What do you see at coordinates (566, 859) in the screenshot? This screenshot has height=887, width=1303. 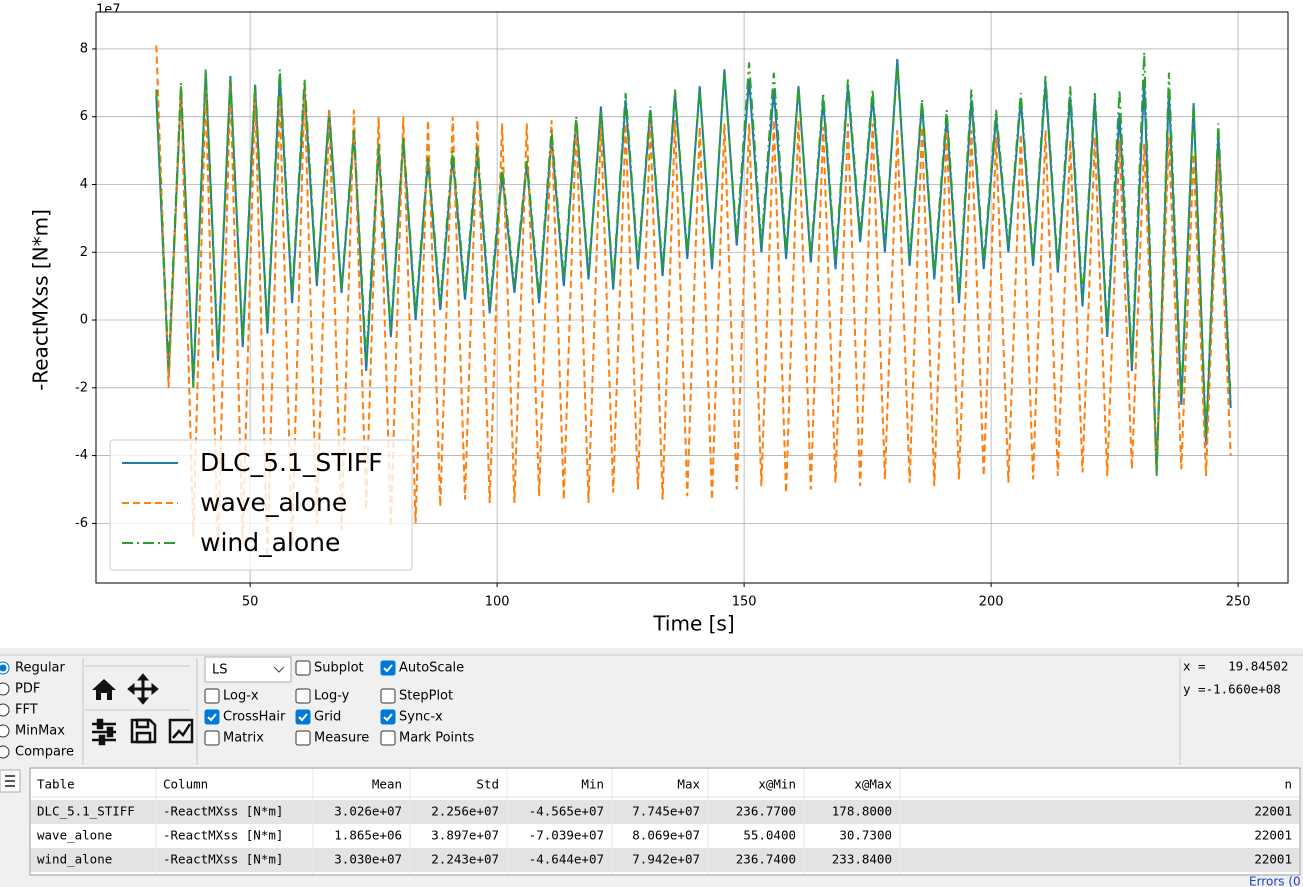 I see `table-cell: -4.644e+07` at bounding box center [566, 859].